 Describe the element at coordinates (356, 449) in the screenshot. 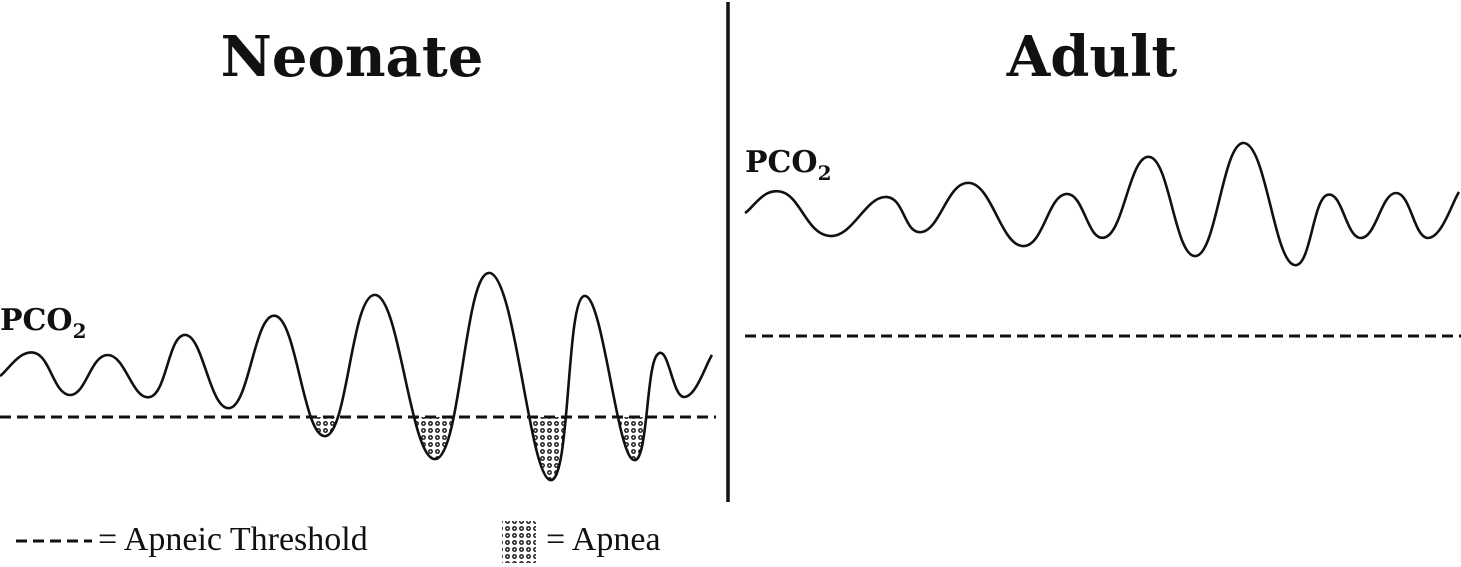

I see `neonate-apnea-regions` at that location.